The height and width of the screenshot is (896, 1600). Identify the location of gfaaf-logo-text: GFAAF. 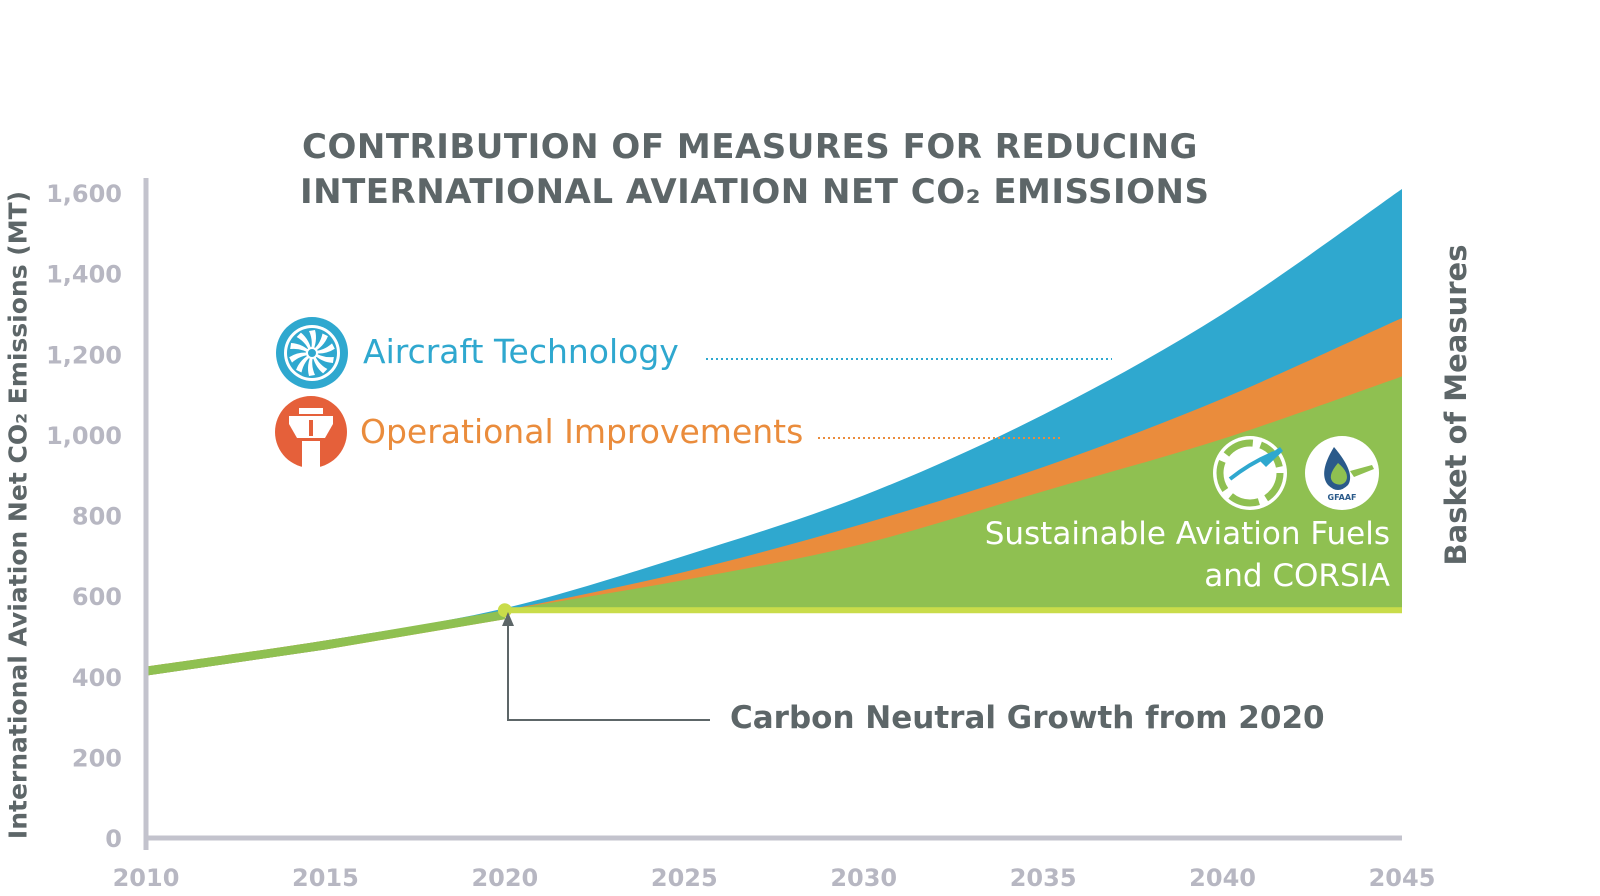
(1342, 497).